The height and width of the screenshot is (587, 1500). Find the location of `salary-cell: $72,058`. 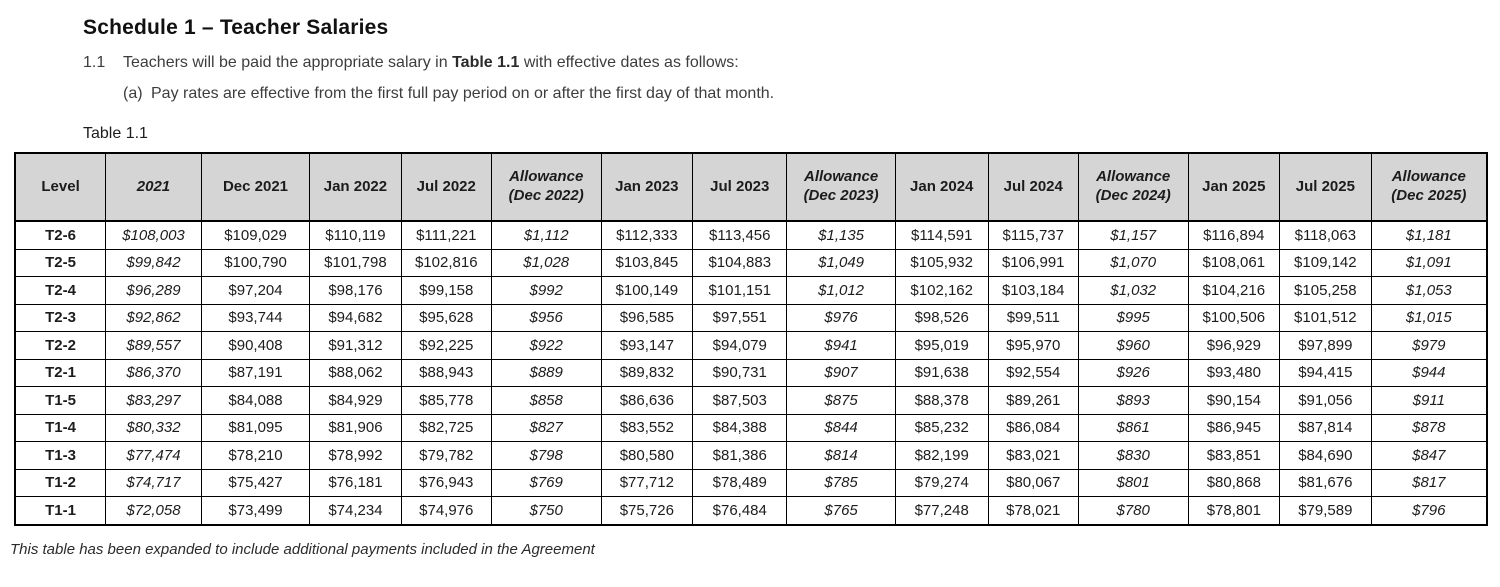

salary-cell: $72,058 is located at coordinates (153, 510).